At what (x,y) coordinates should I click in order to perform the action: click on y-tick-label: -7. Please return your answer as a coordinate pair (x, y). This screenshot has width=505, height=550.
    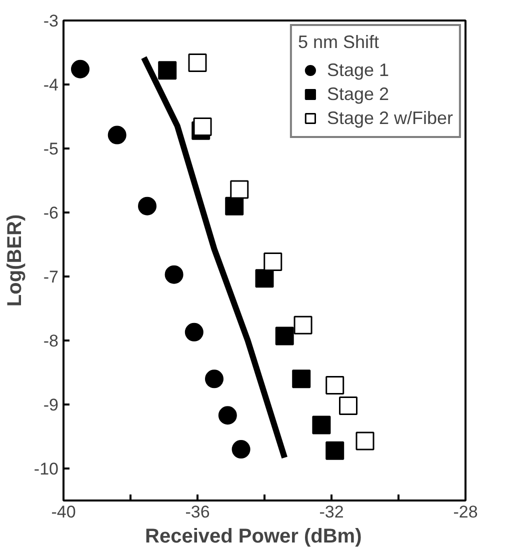
    Looking at the image, I should click on (51, 277).